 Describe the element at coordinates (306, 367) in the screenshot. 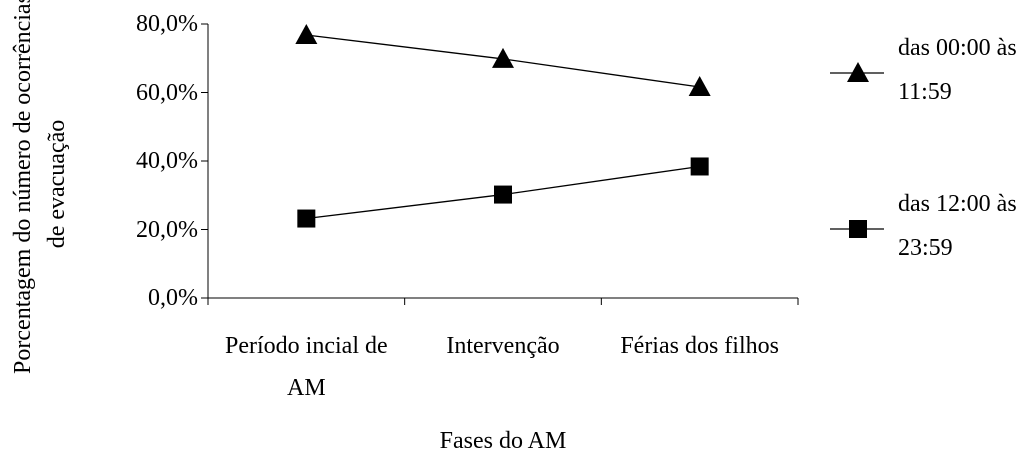

I see `x-tick-label: Período incial de AM` at that location.